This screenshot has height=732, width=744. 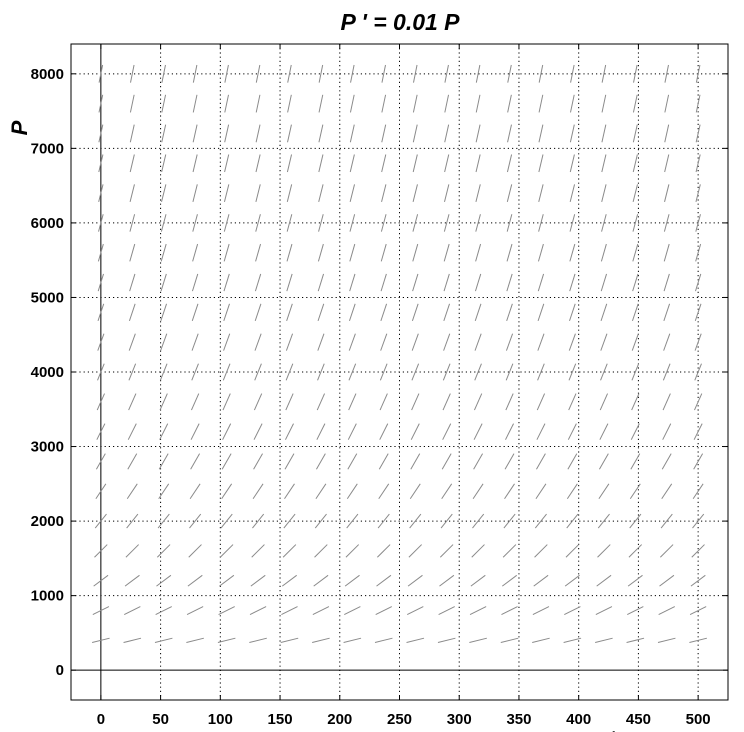 What do you see at coordinates (399, 719) in the screenshot?
I see `x-tick-label: 250` at bounding box center [399, 719].